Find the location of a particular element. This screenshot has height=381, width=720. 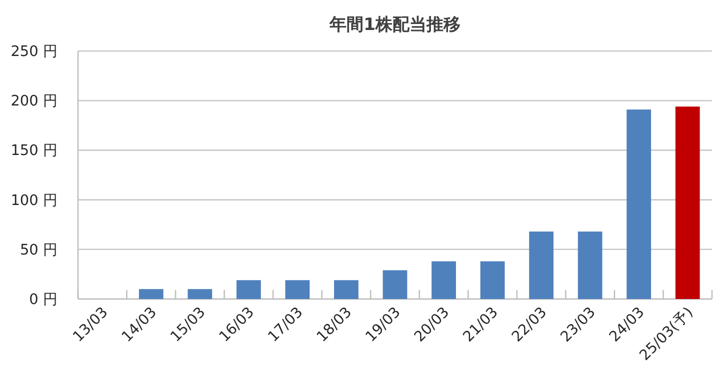

chart-title: 年間1株配当推移 is located at coordinates (394, 25).